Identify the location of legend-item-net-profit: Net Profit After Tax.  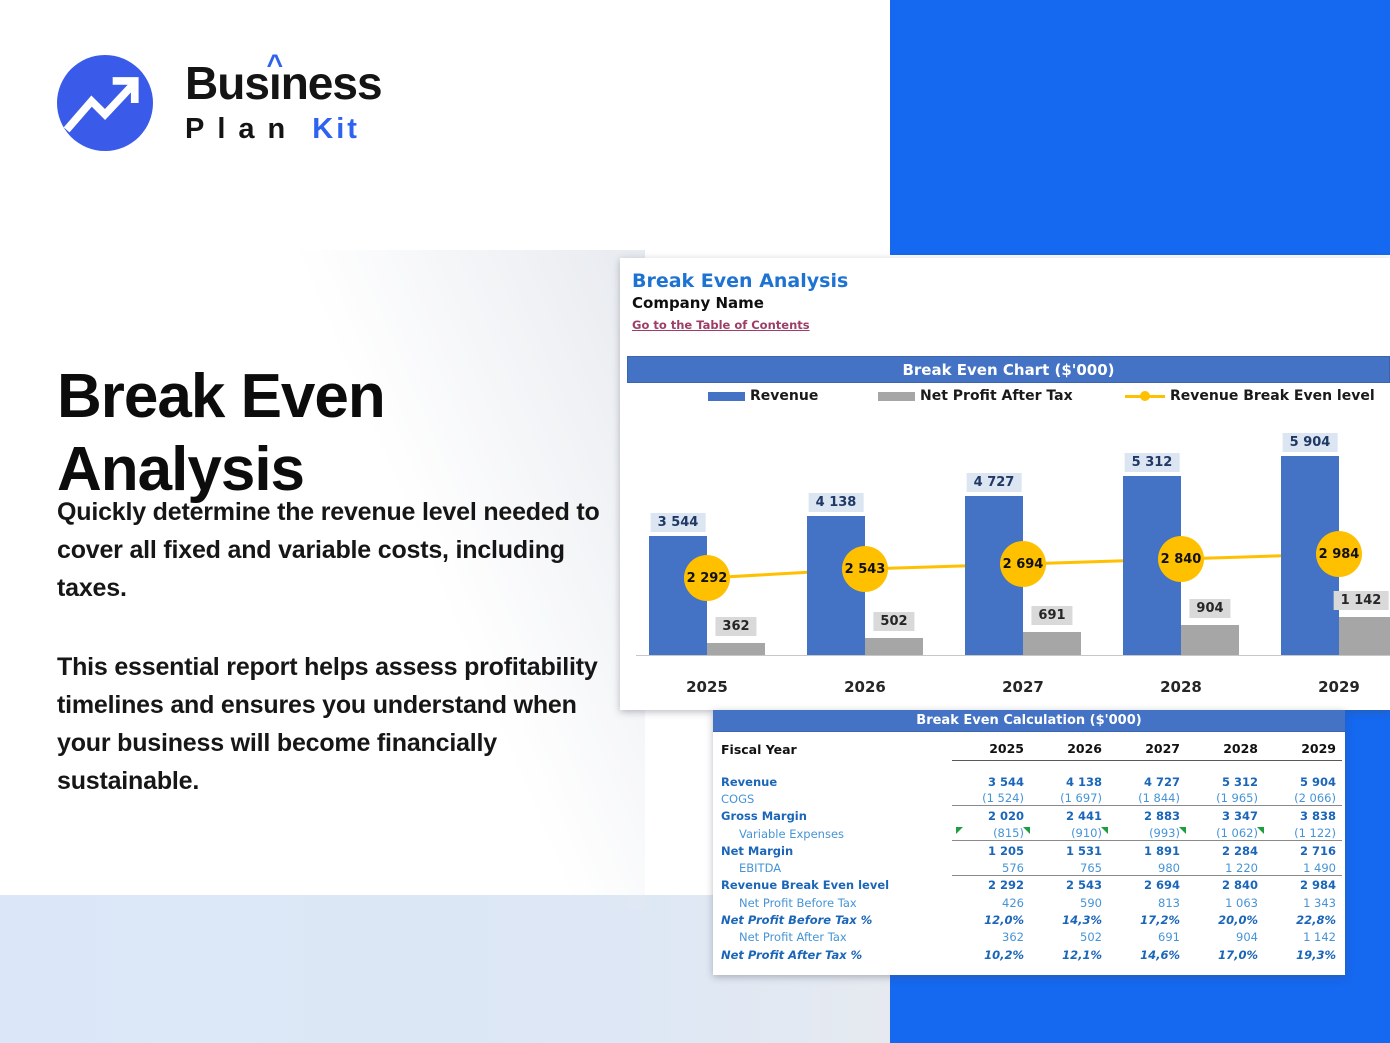
(975, 396).